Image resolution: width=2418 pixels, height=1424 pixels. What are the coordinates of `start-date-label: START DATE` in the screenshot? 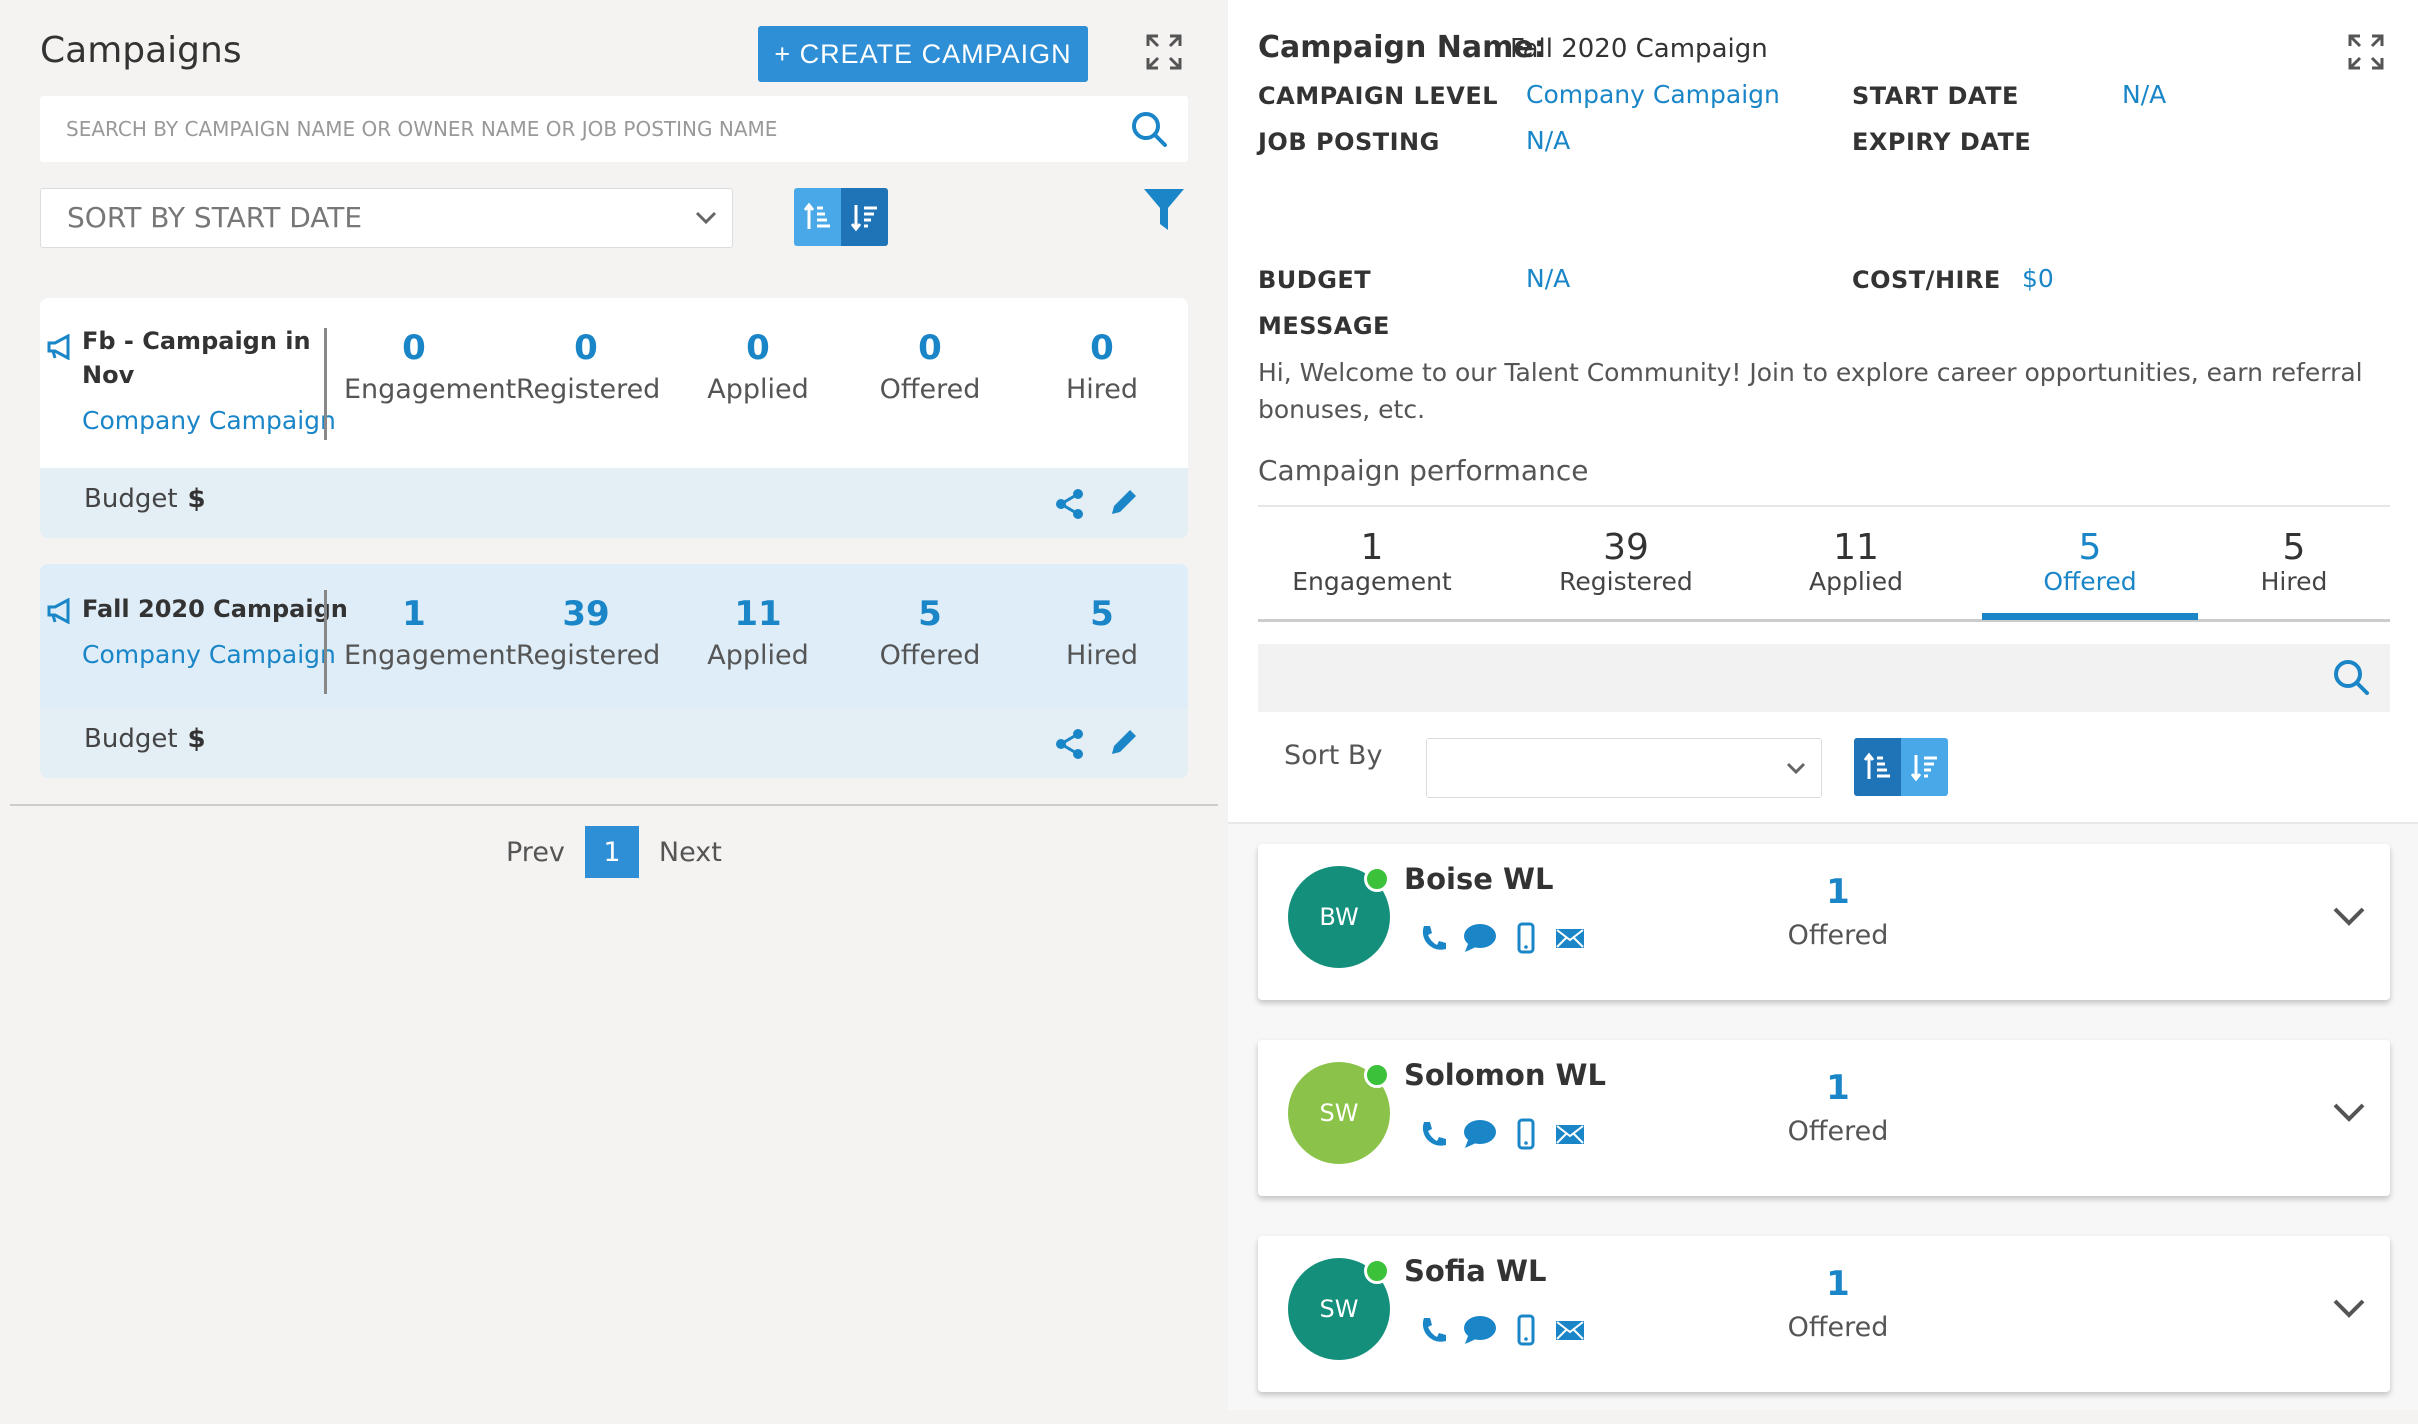 It's located at (1935, 96).